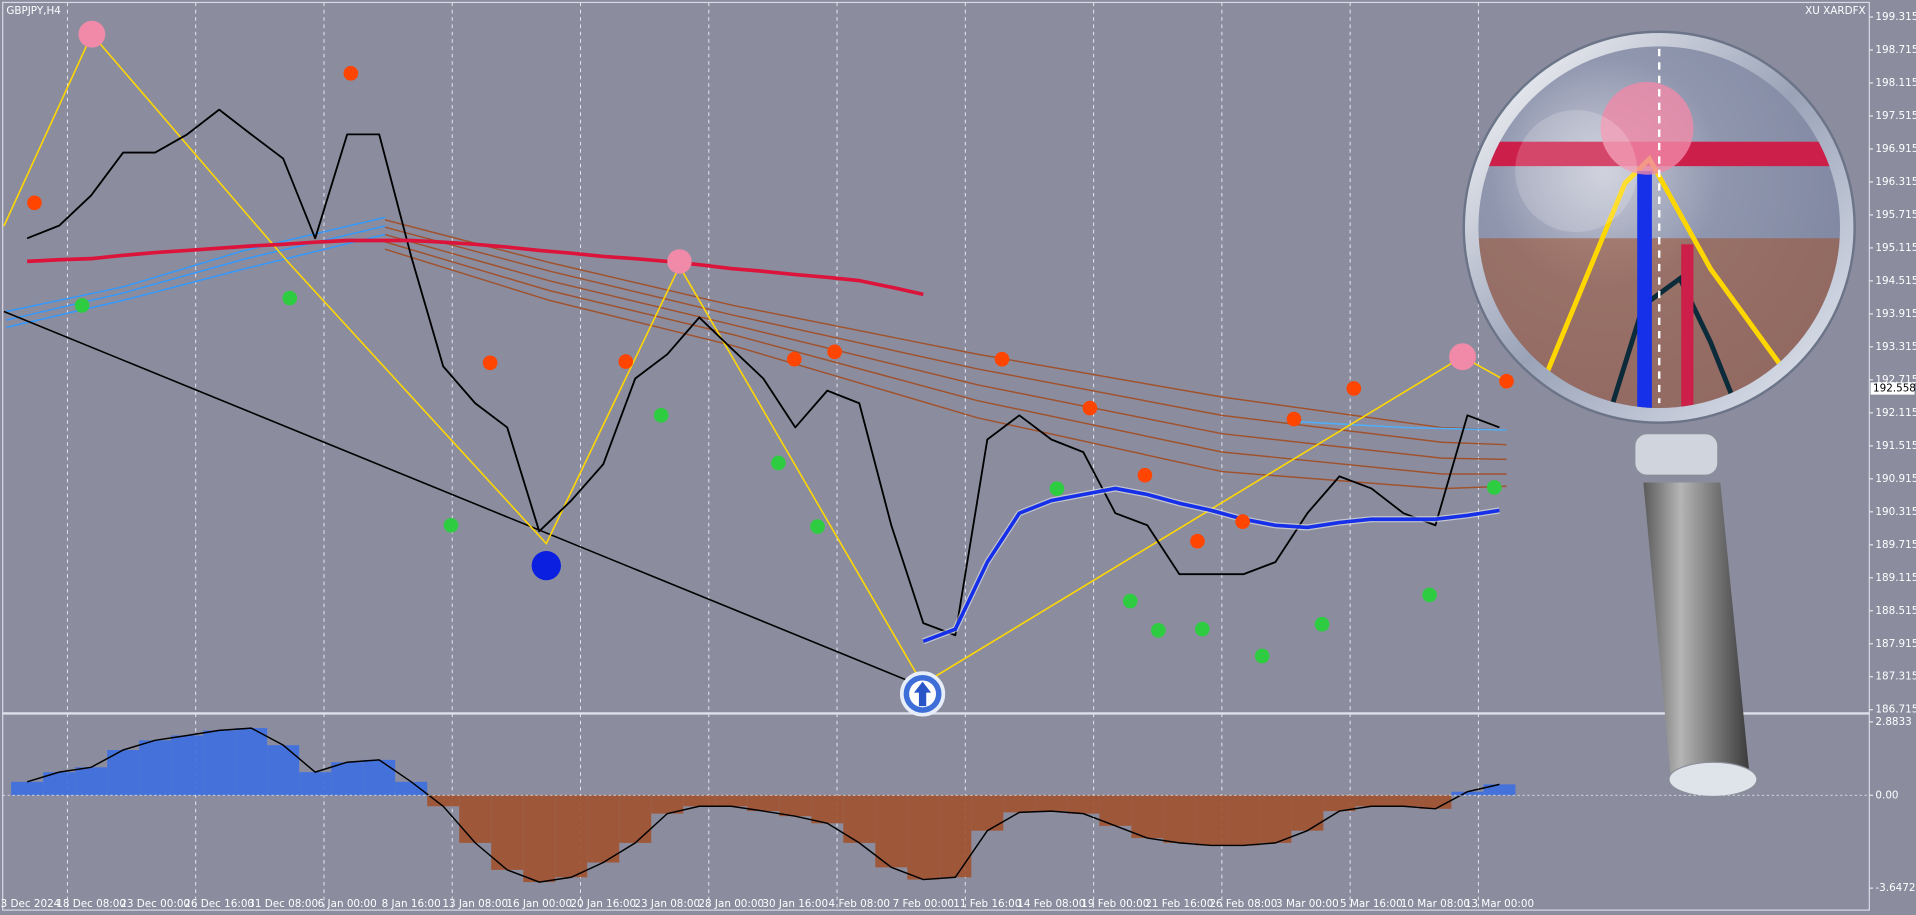 The image size is (1916, 915). I want to click on x-tick-label: 8 Jan 16:00, so click(411, 904).